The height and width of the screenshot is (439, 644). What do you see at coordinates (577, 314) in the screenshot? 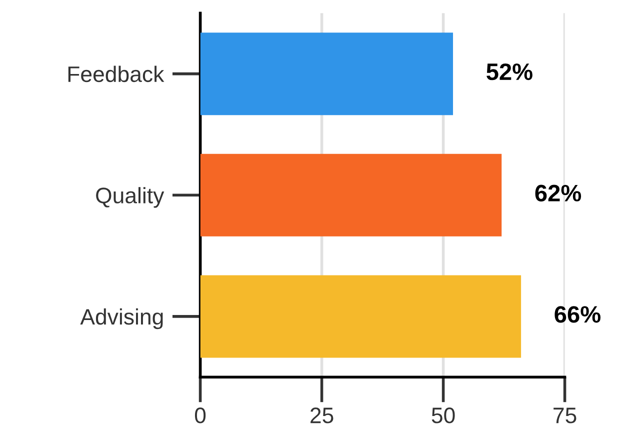
I see `data-label: 66%` at bounding box center [577, 314].